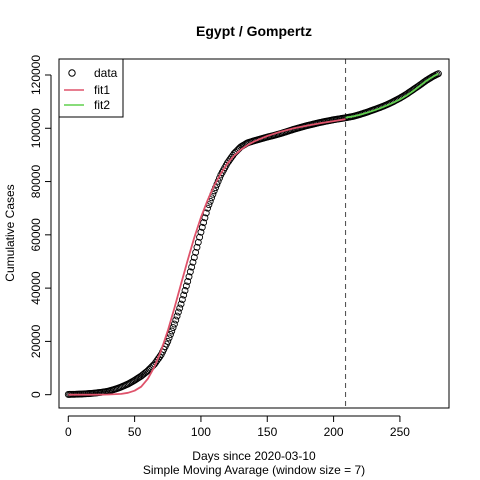 Image resolution: width=480 pixels, height=480 pixels. I want to click on legend-fit2-label: fit2, so click(102, 105).